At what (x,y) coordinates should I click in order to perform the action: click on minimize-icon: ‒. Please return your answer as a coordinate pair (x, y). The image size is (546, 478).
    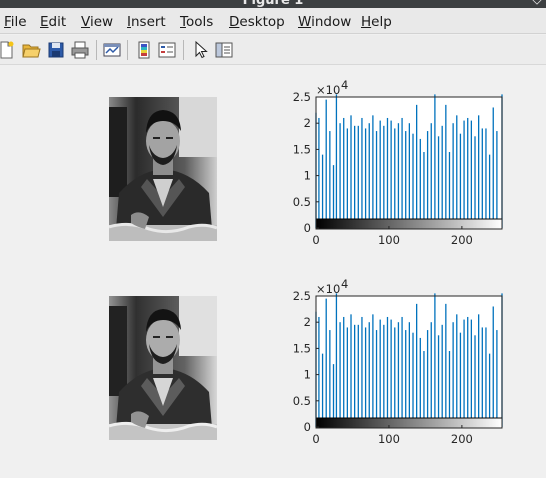
    Looking at the image, I should click on (511, 3).